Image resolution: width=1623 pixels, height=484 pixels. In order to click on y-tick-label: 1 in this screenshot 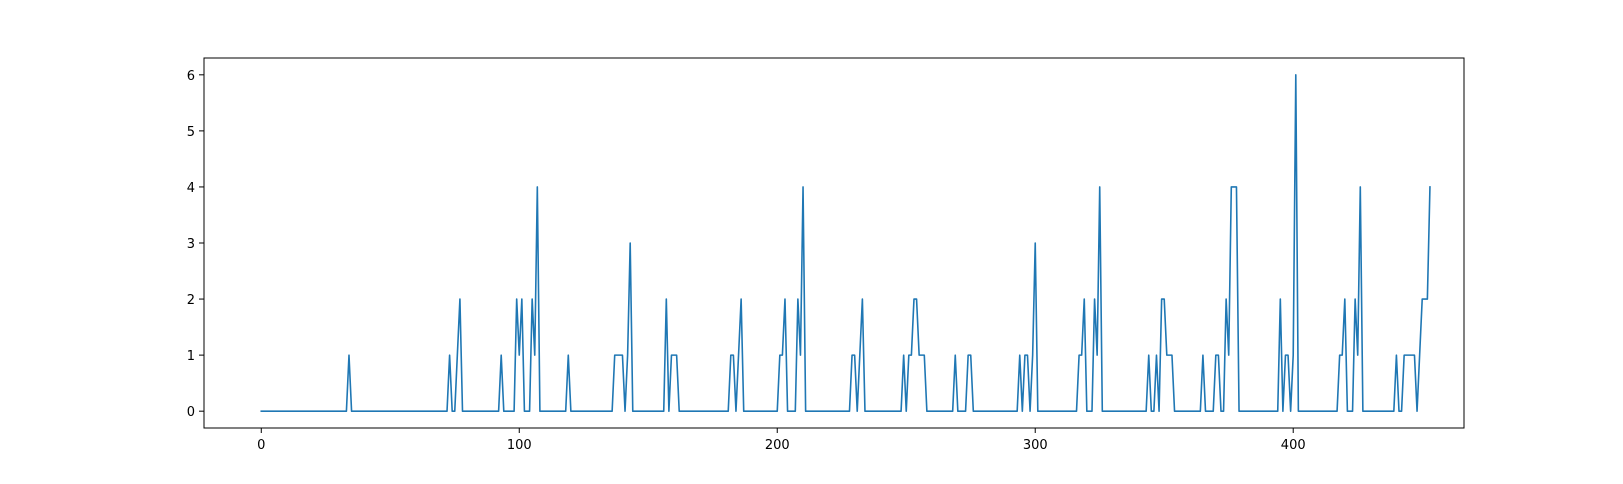, I will do `click(191, 356)`.